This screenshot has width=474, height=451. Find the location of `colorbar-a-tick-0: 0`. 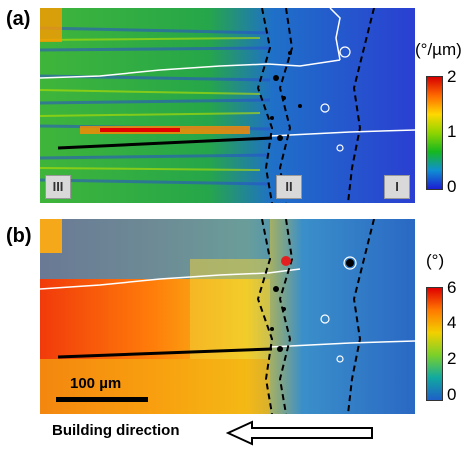

colorbar-a-tick-0: 0 is located at coordinates (452, 186).